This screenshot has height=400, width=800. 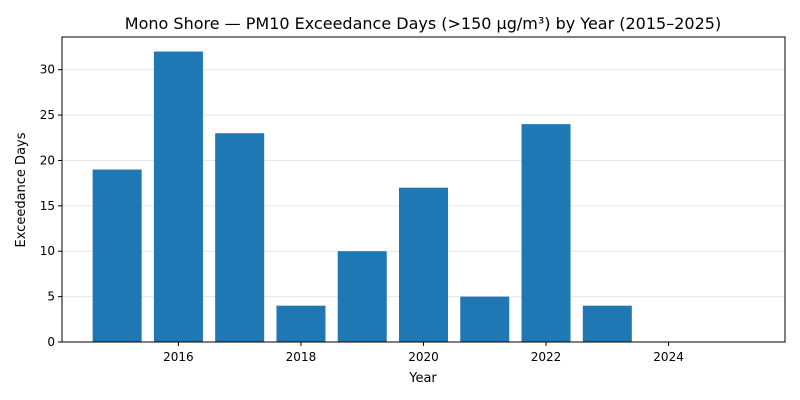 I want to click on y-tick-label: 20, so click(x=47, y=160).